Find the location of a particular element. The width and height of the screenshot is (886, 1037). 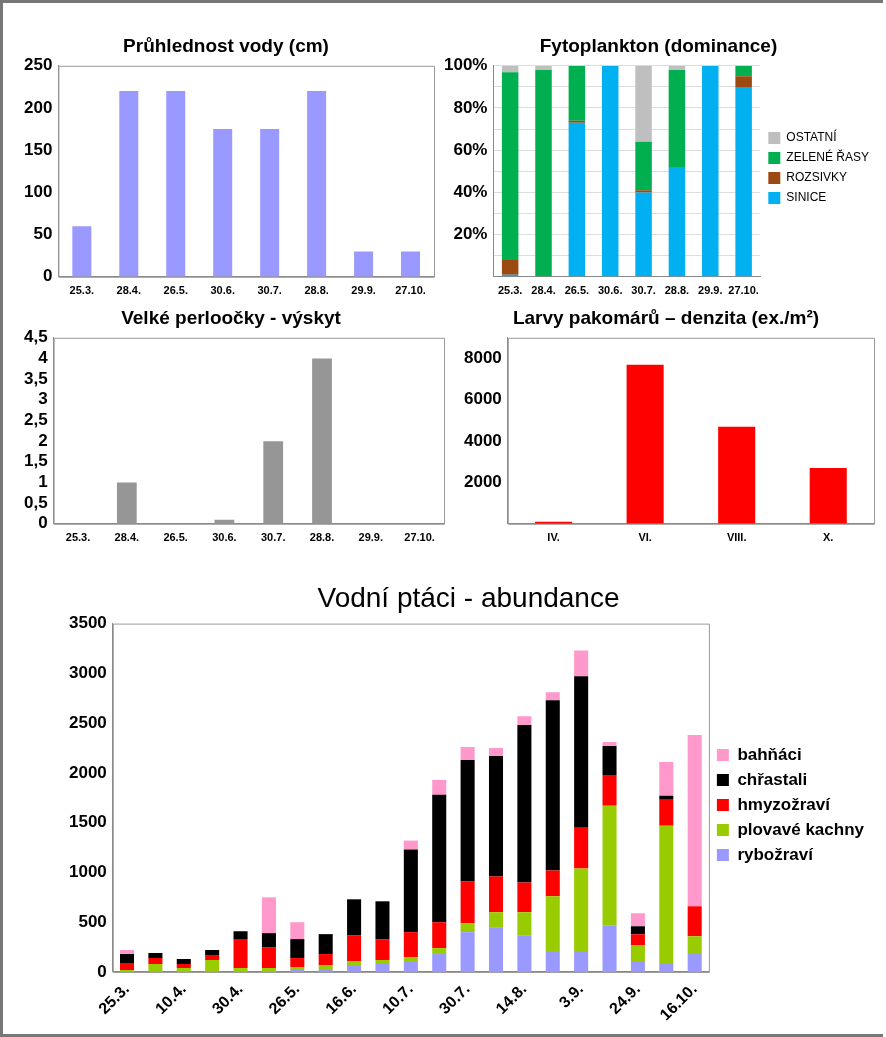

y-tick-label: 1 is located at coordinates (43, 482).